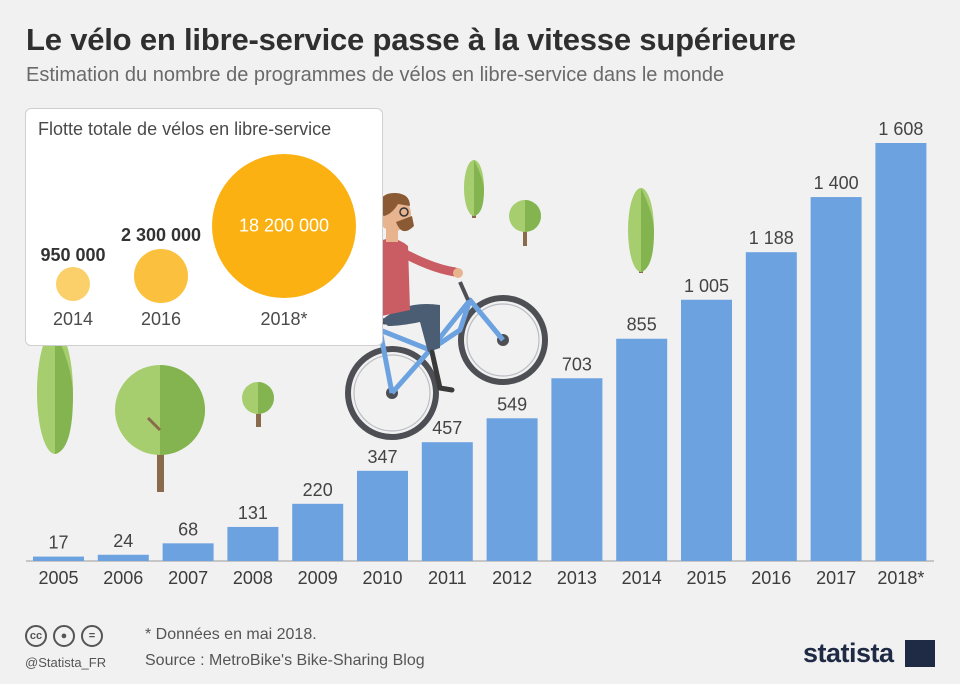 The width and height of the screenshot is (960, 684). Describe the element at coordinates (706, 286) in the screenshot. I see `bar-value-label: 1 005` at that location.